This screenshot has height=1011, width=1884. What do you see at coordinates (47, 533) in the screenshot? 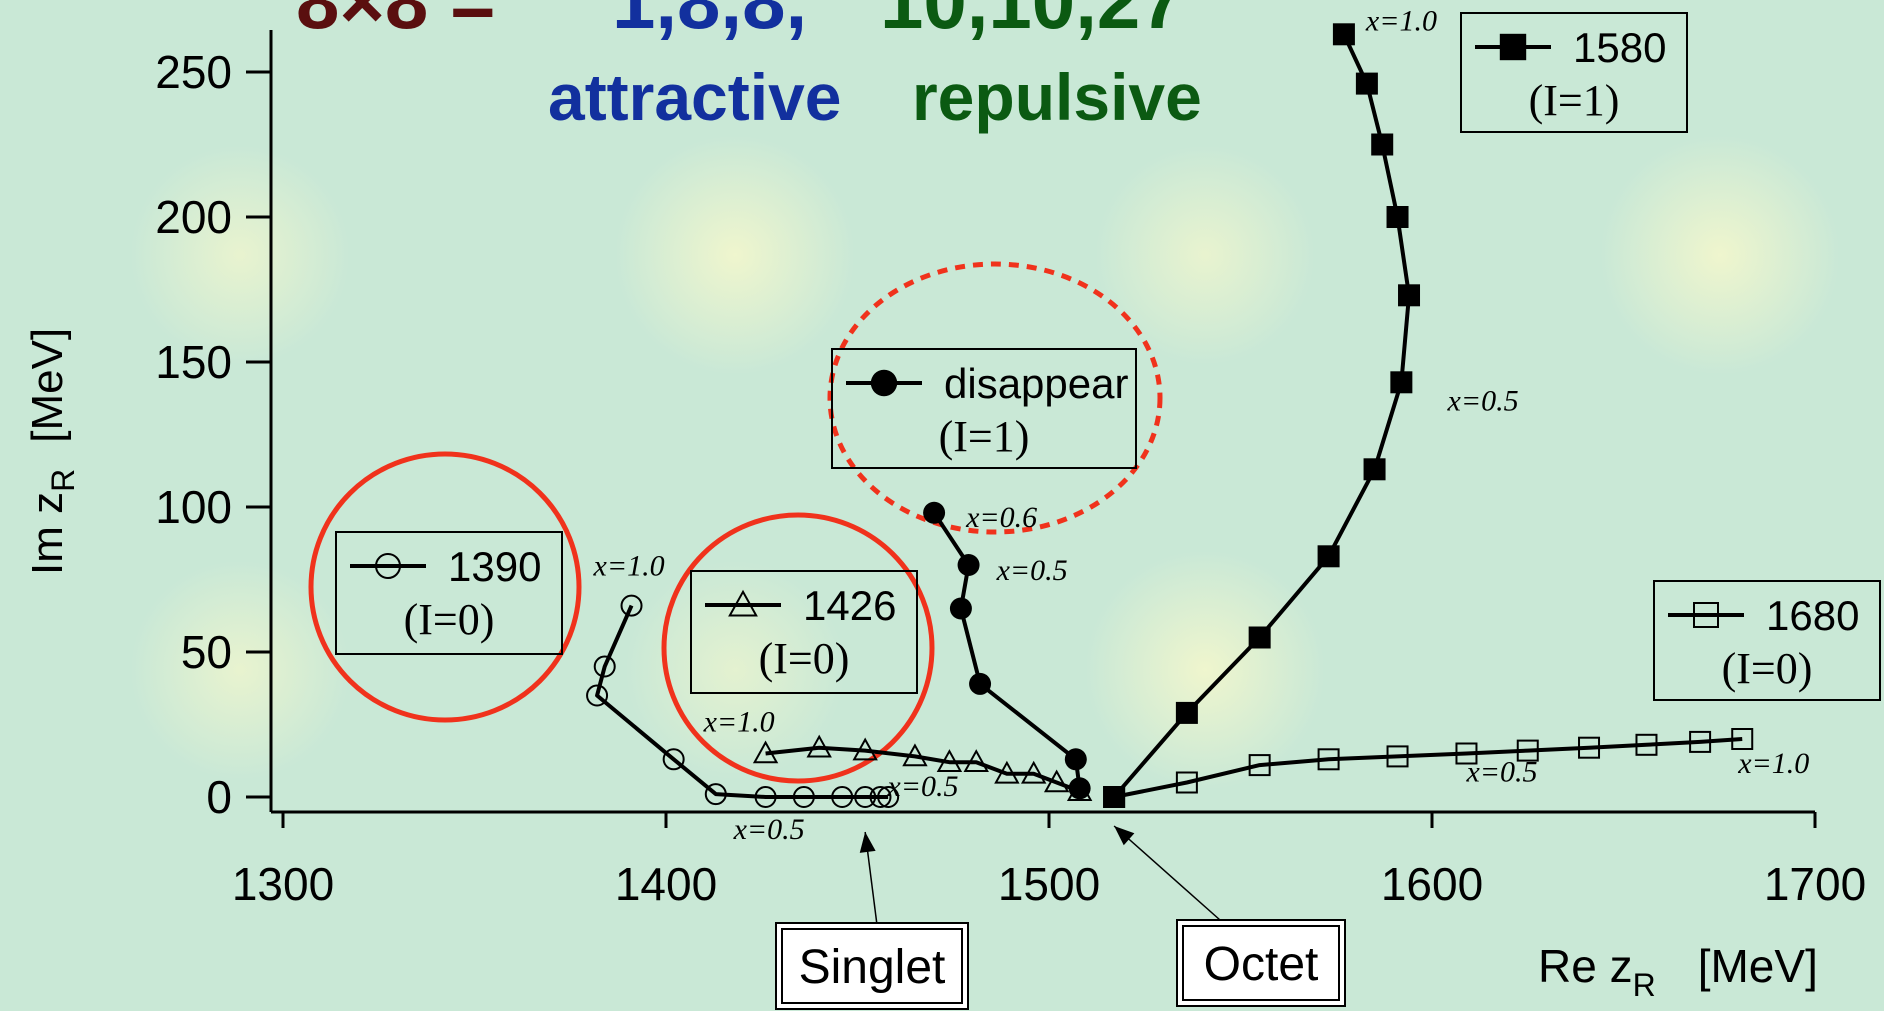
I see `y-axis-label-main: Im z` at bounding box center [47, 533].